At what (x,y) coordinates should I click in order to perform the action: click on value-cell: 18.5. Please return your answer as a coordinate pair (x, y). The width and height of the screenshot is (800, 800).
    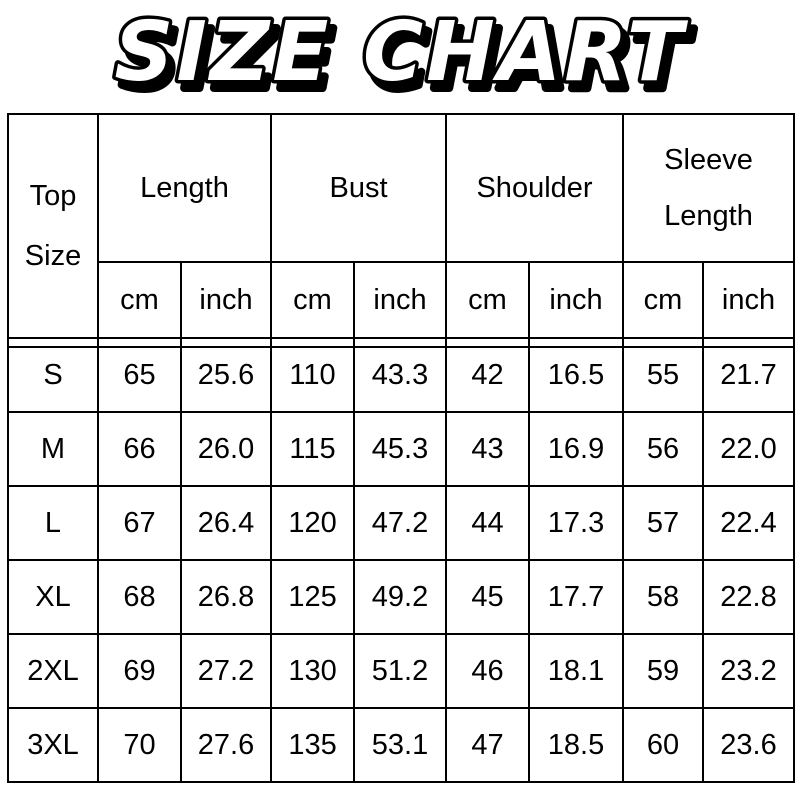
    Looking at the image, I should click on (576, 745).